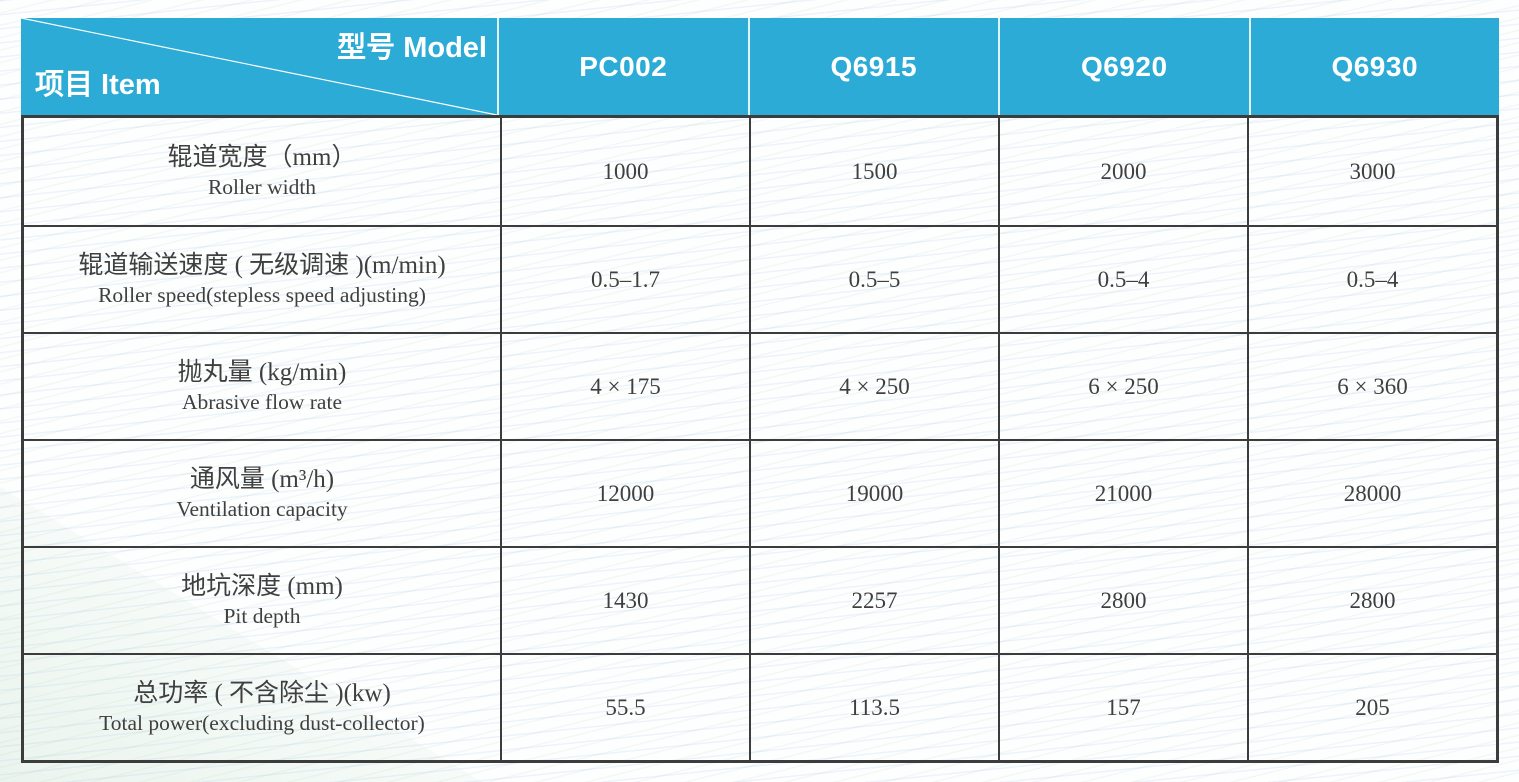  I want to click on label-zh: 总功率 ( 不含除尘 )(kw), so click(262, 693).